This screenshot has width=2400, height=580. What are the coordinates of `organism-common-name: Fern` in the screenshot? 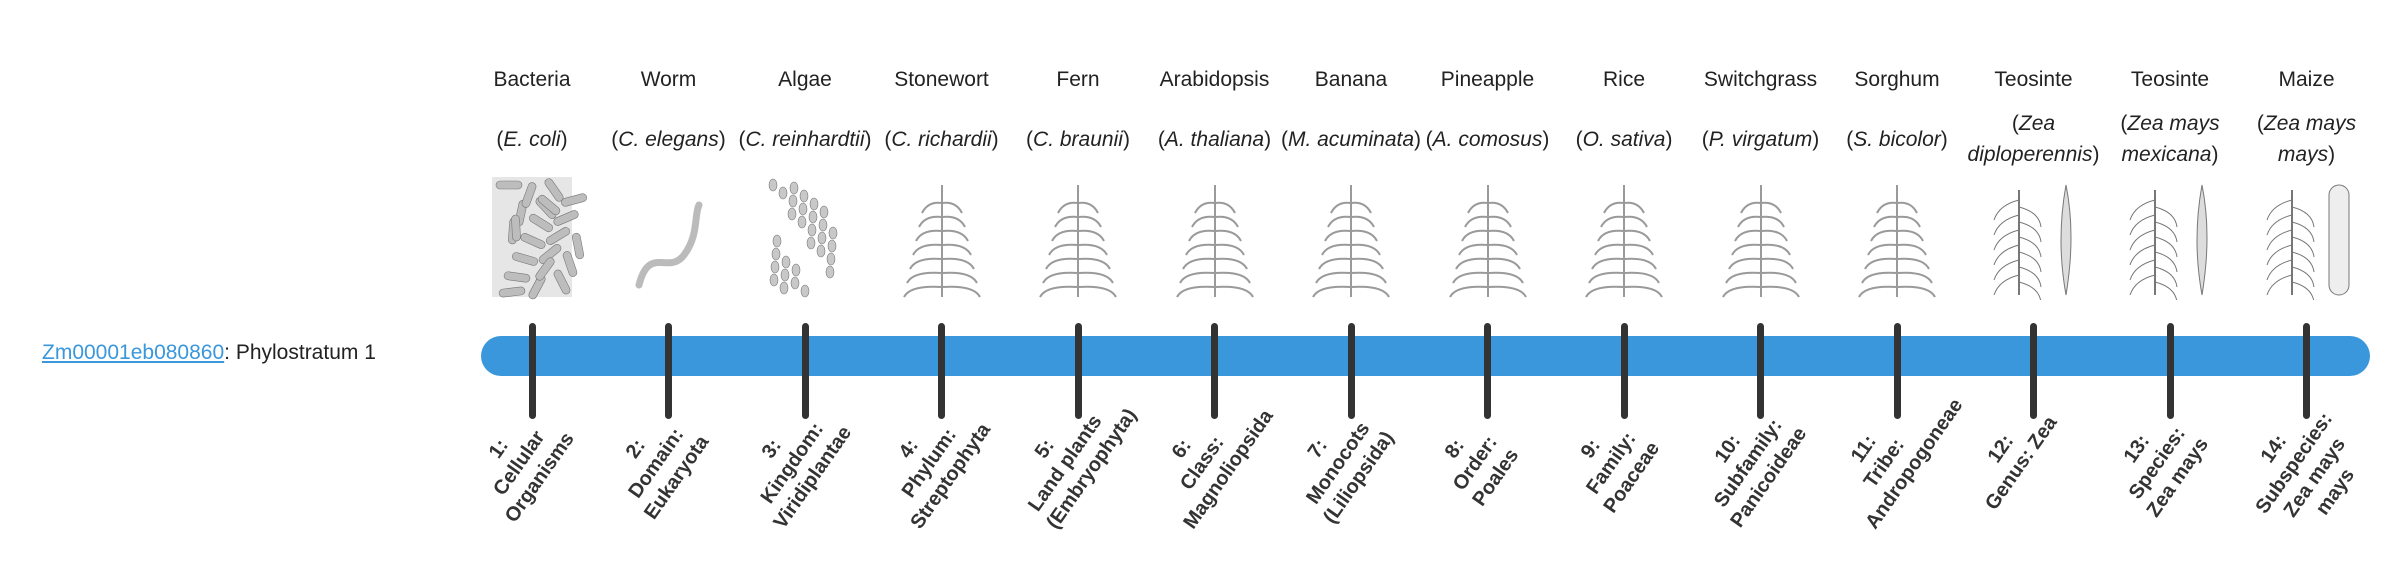 It's located at (1078, 79).